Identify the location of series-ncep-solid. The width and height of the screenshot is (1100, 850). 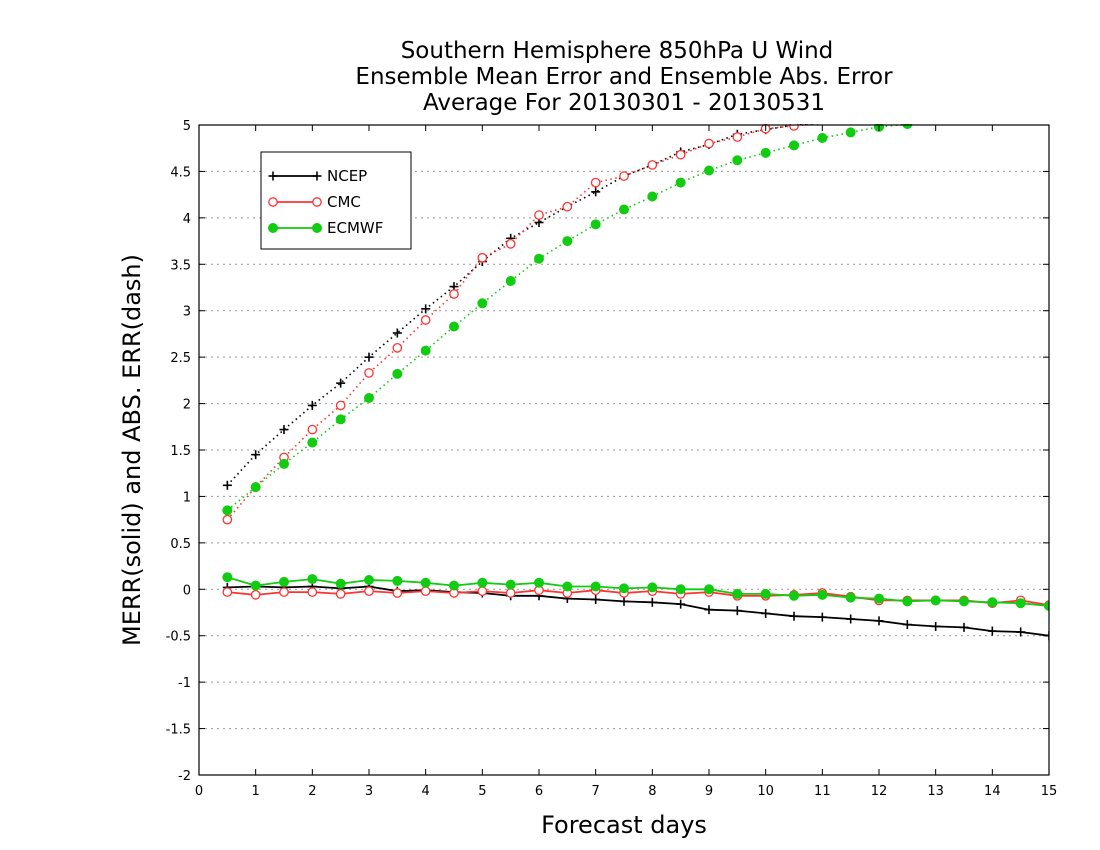
(635, 611).